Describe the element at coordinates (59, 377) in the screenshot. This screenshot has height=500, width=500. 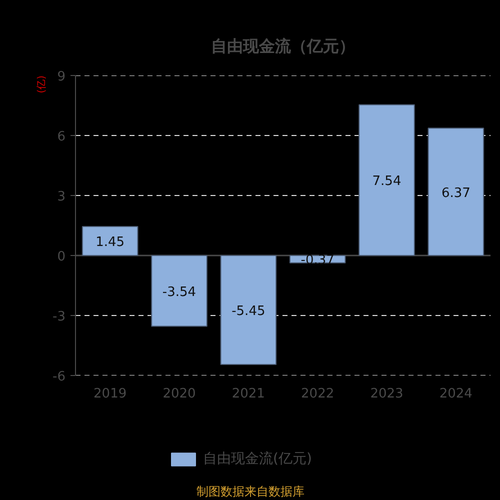
I see `y-tick-label: -6` at that location.